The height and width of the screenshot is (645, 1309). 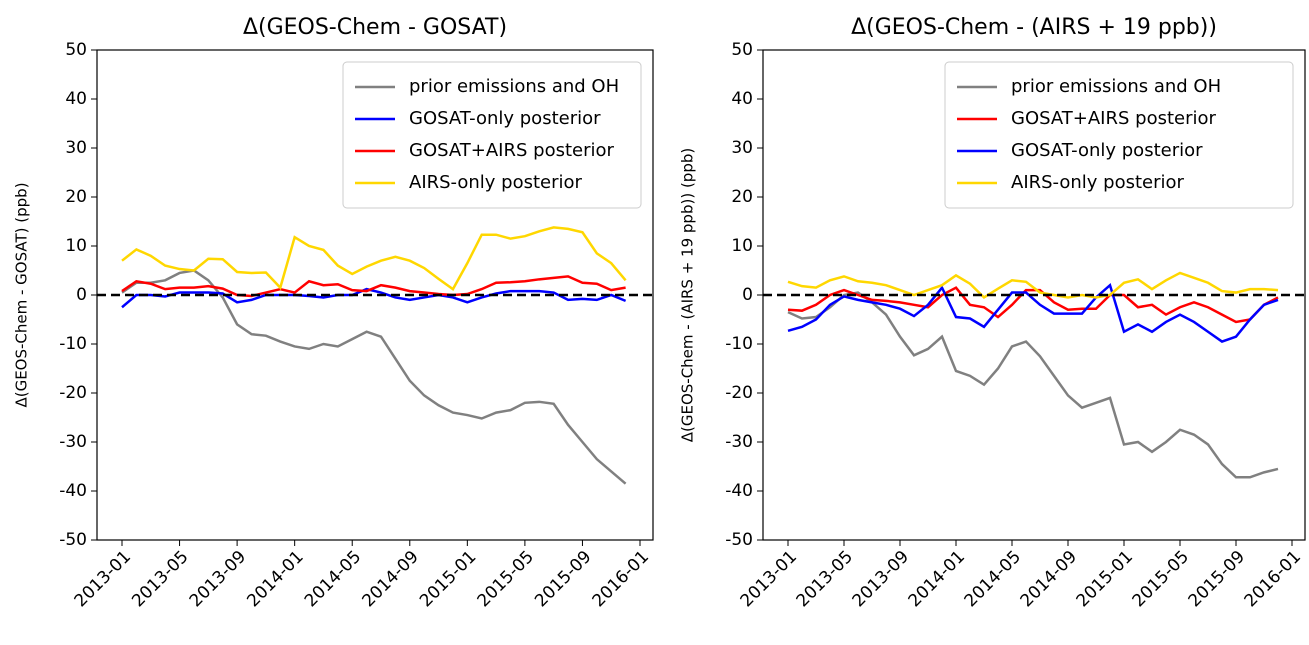 I want to click on y-axis-label: Δ(GEOS-Chem - GOSAT) (ppb), so click(x=22, y=294).